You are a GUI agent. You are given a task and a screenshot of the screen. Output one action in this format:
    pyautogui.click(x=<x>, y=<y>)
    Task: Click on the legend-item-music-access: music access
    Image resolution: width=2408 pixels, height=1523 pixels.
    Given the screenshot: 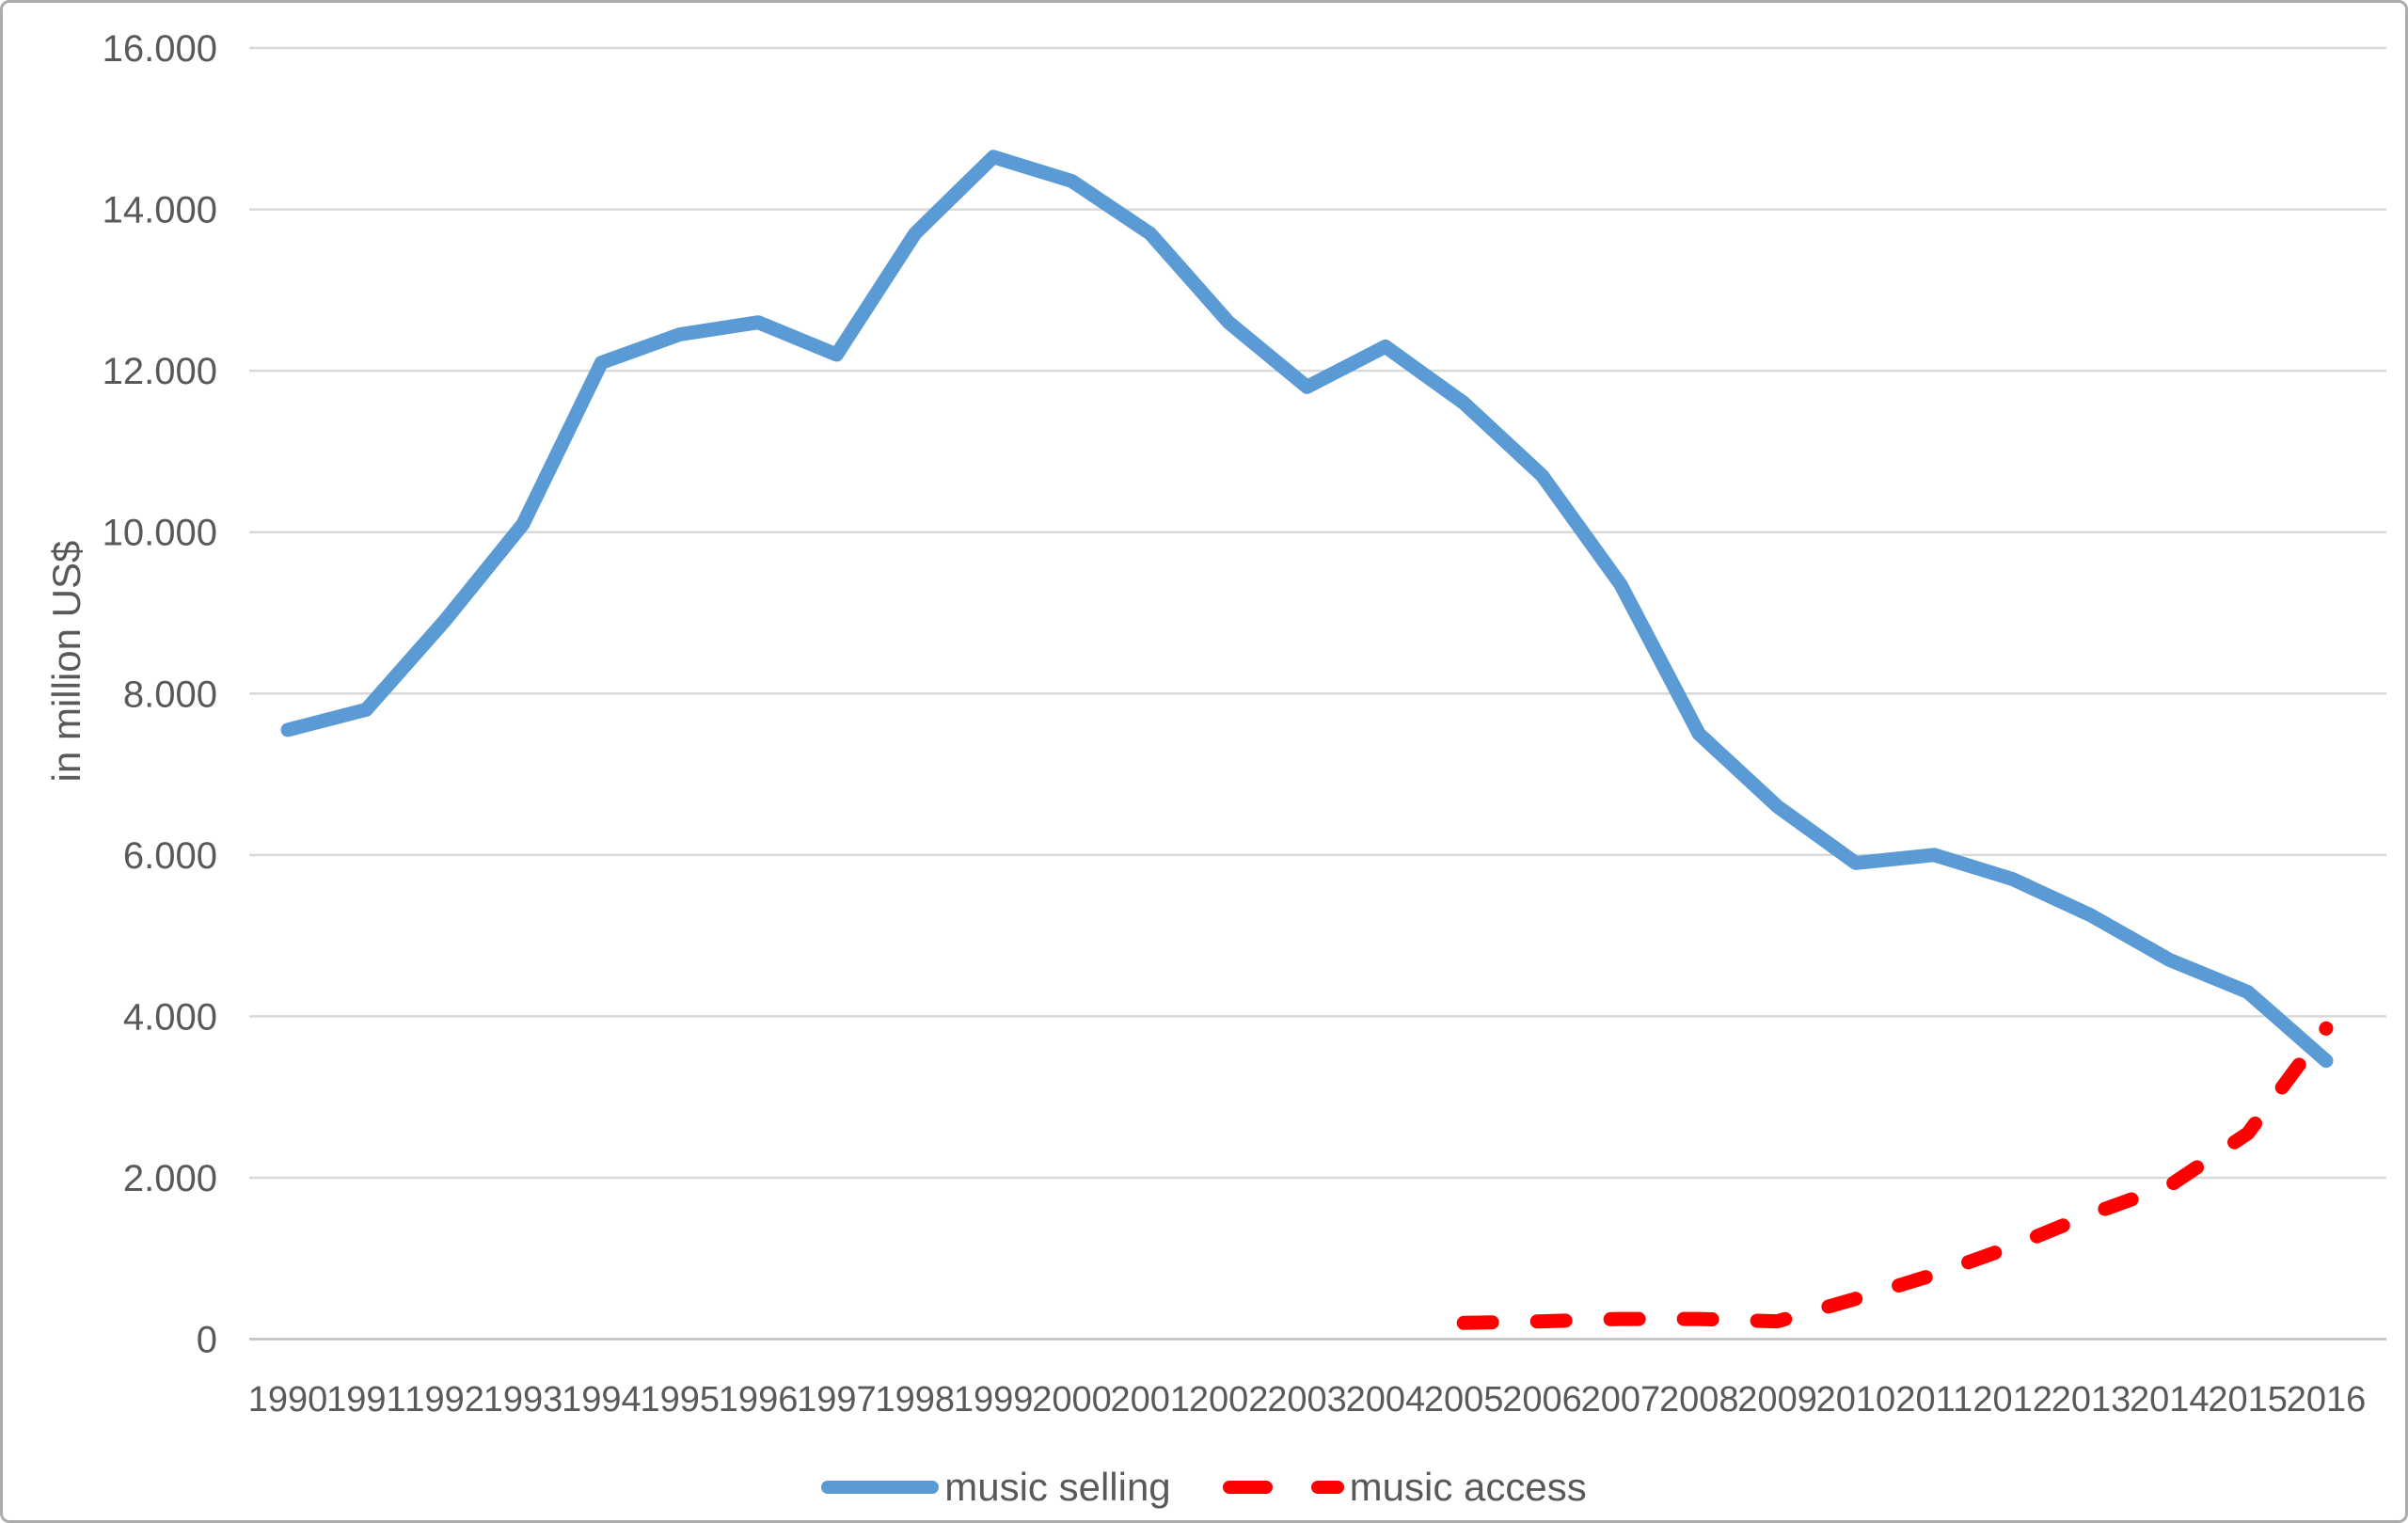 What is the action you would take?
    pyautogui.click(x=1405, y=1487)
    